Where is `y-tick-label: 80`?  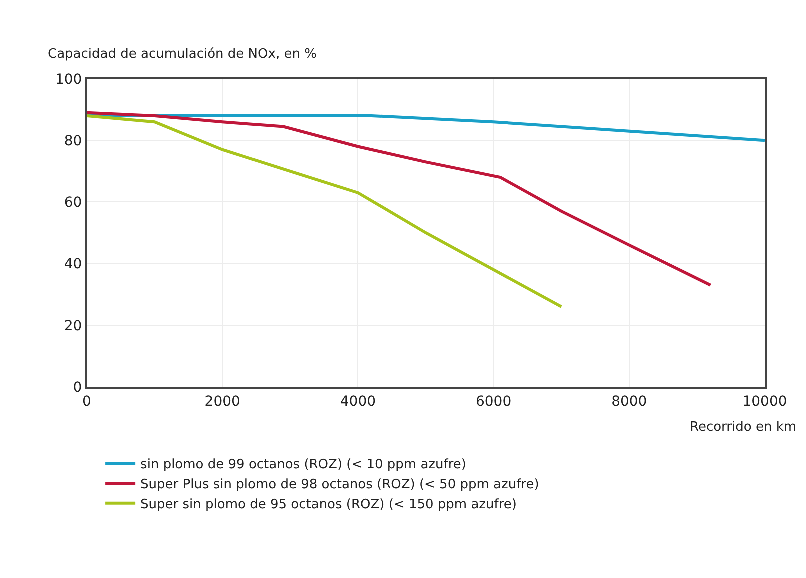
y-tick-label: 80 is located at coordinates (73, 142).